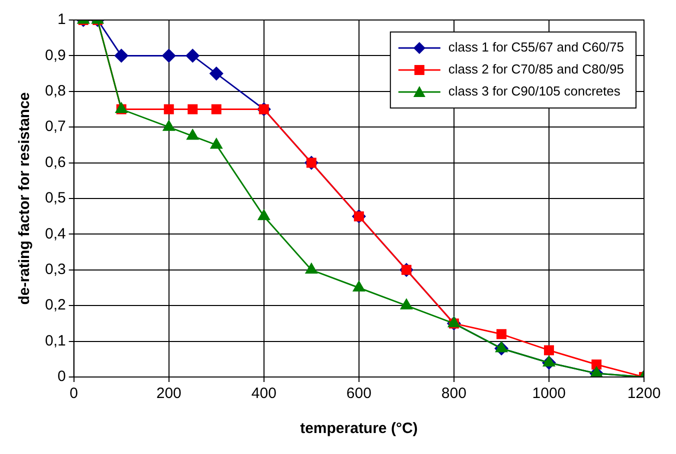 This screenshot has width=676, height=454. I want to click on y-tick-label: 0,5, so click(55, 198).